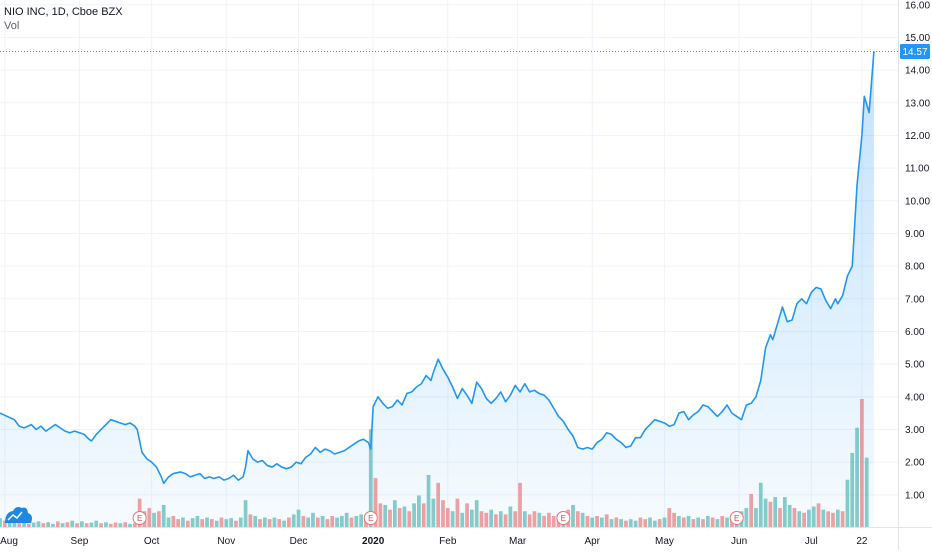  What do you see at coordinates (915, 234) in the screenshot?
I see `y-tick-label: 9.00` at bounding box center [915, 234].